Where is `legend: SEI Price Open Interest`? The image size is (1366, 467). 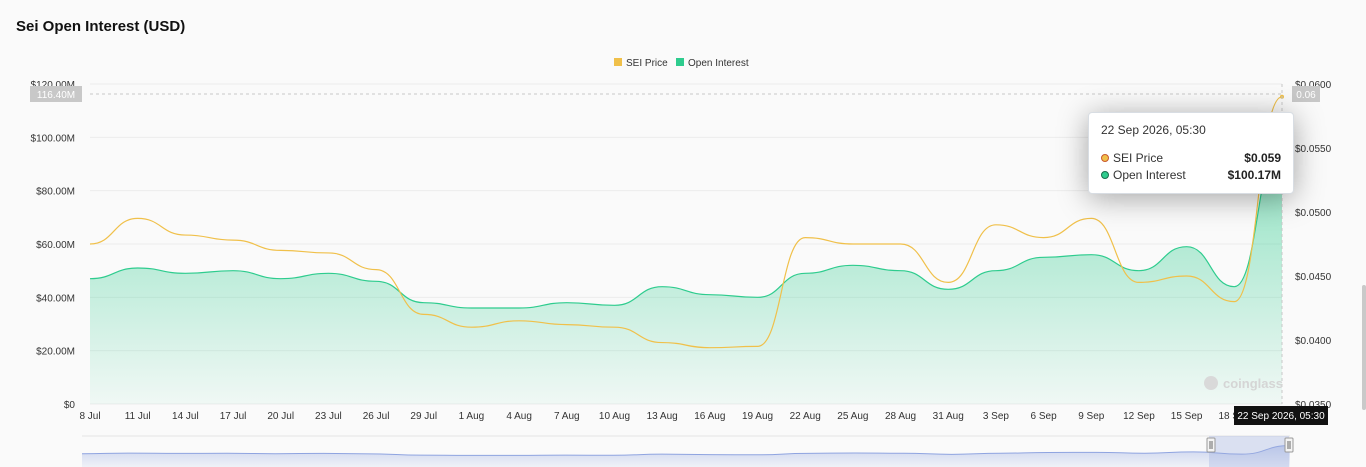
legend: SEI Price Open Interest is located at coordinates (681, 63).